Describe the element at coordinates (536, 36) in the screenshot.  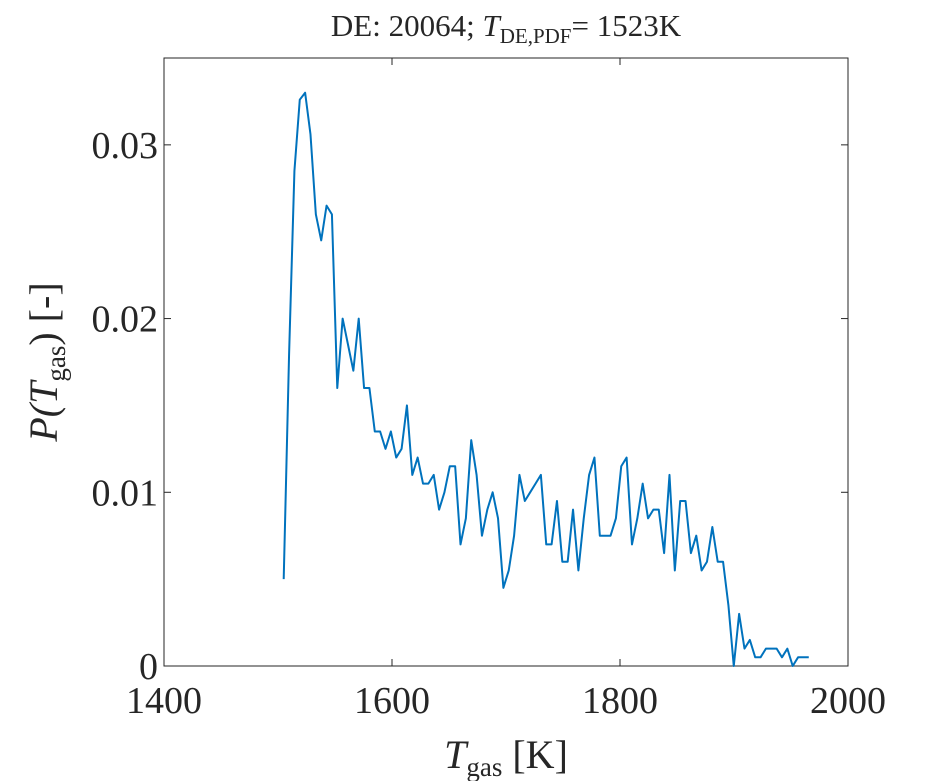
I see `title-subscript: DE,PDF` at that location.